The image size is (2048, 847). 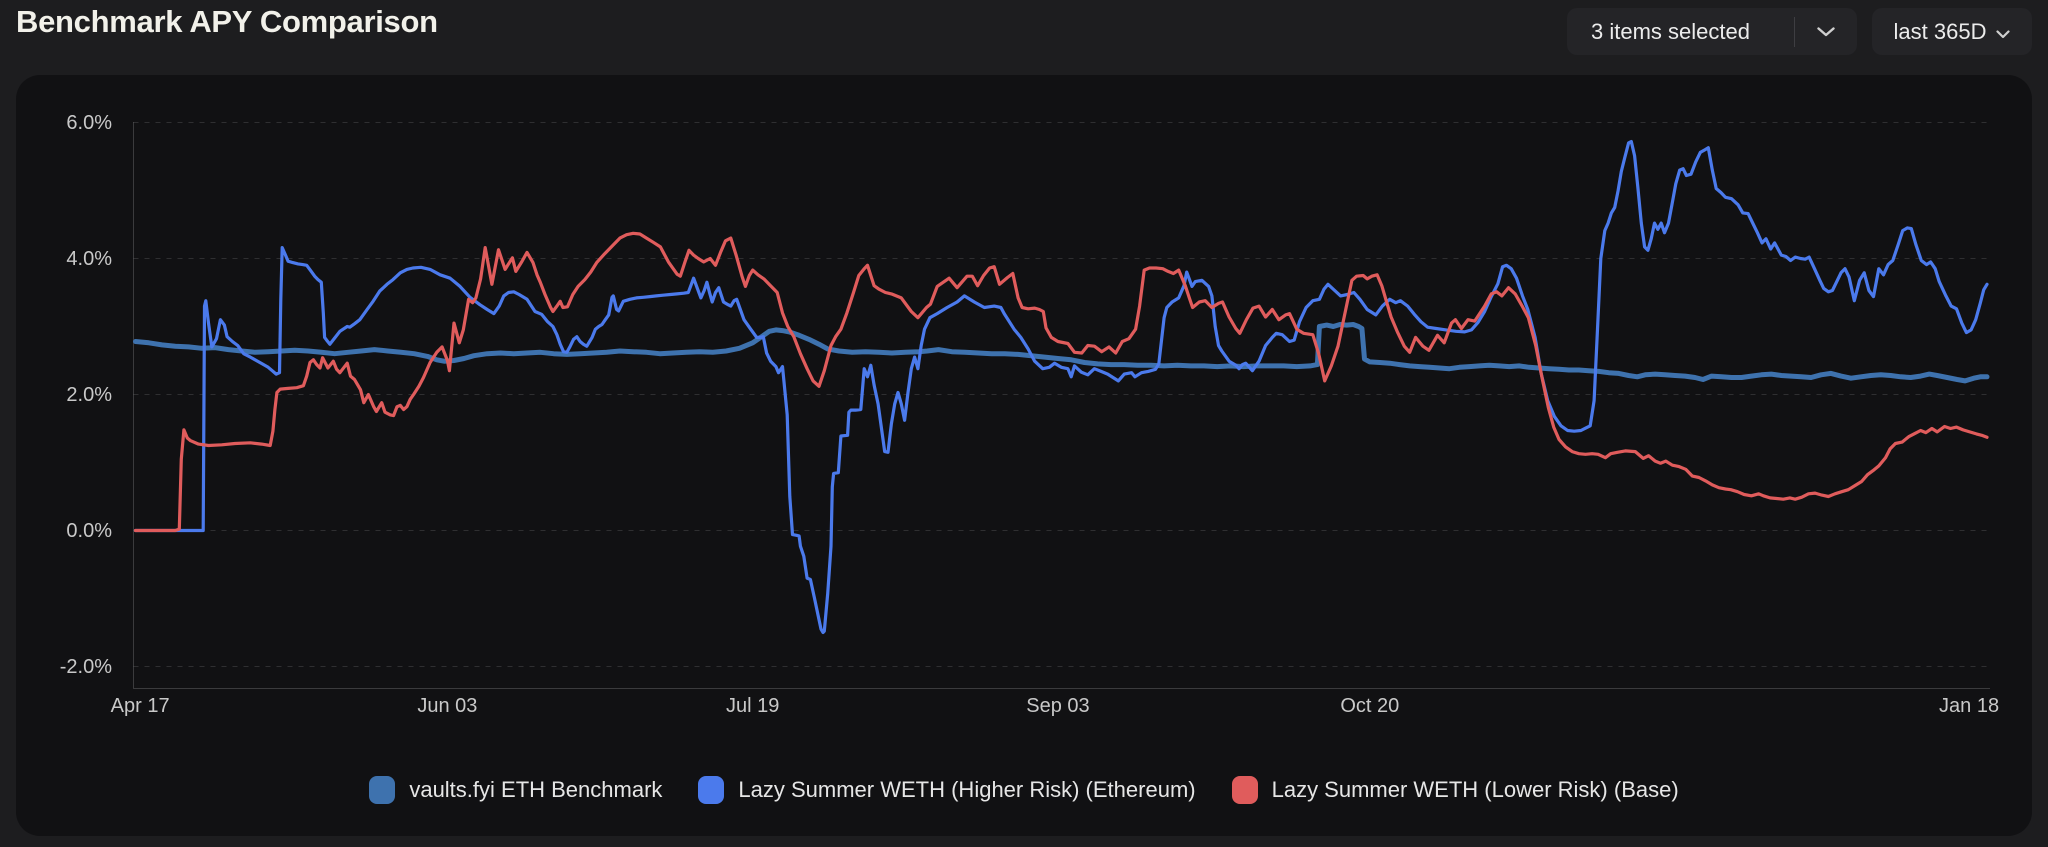 I want to click on legend-label: vaults.fyi ETH Benchmark, so click(x=536, y=789).